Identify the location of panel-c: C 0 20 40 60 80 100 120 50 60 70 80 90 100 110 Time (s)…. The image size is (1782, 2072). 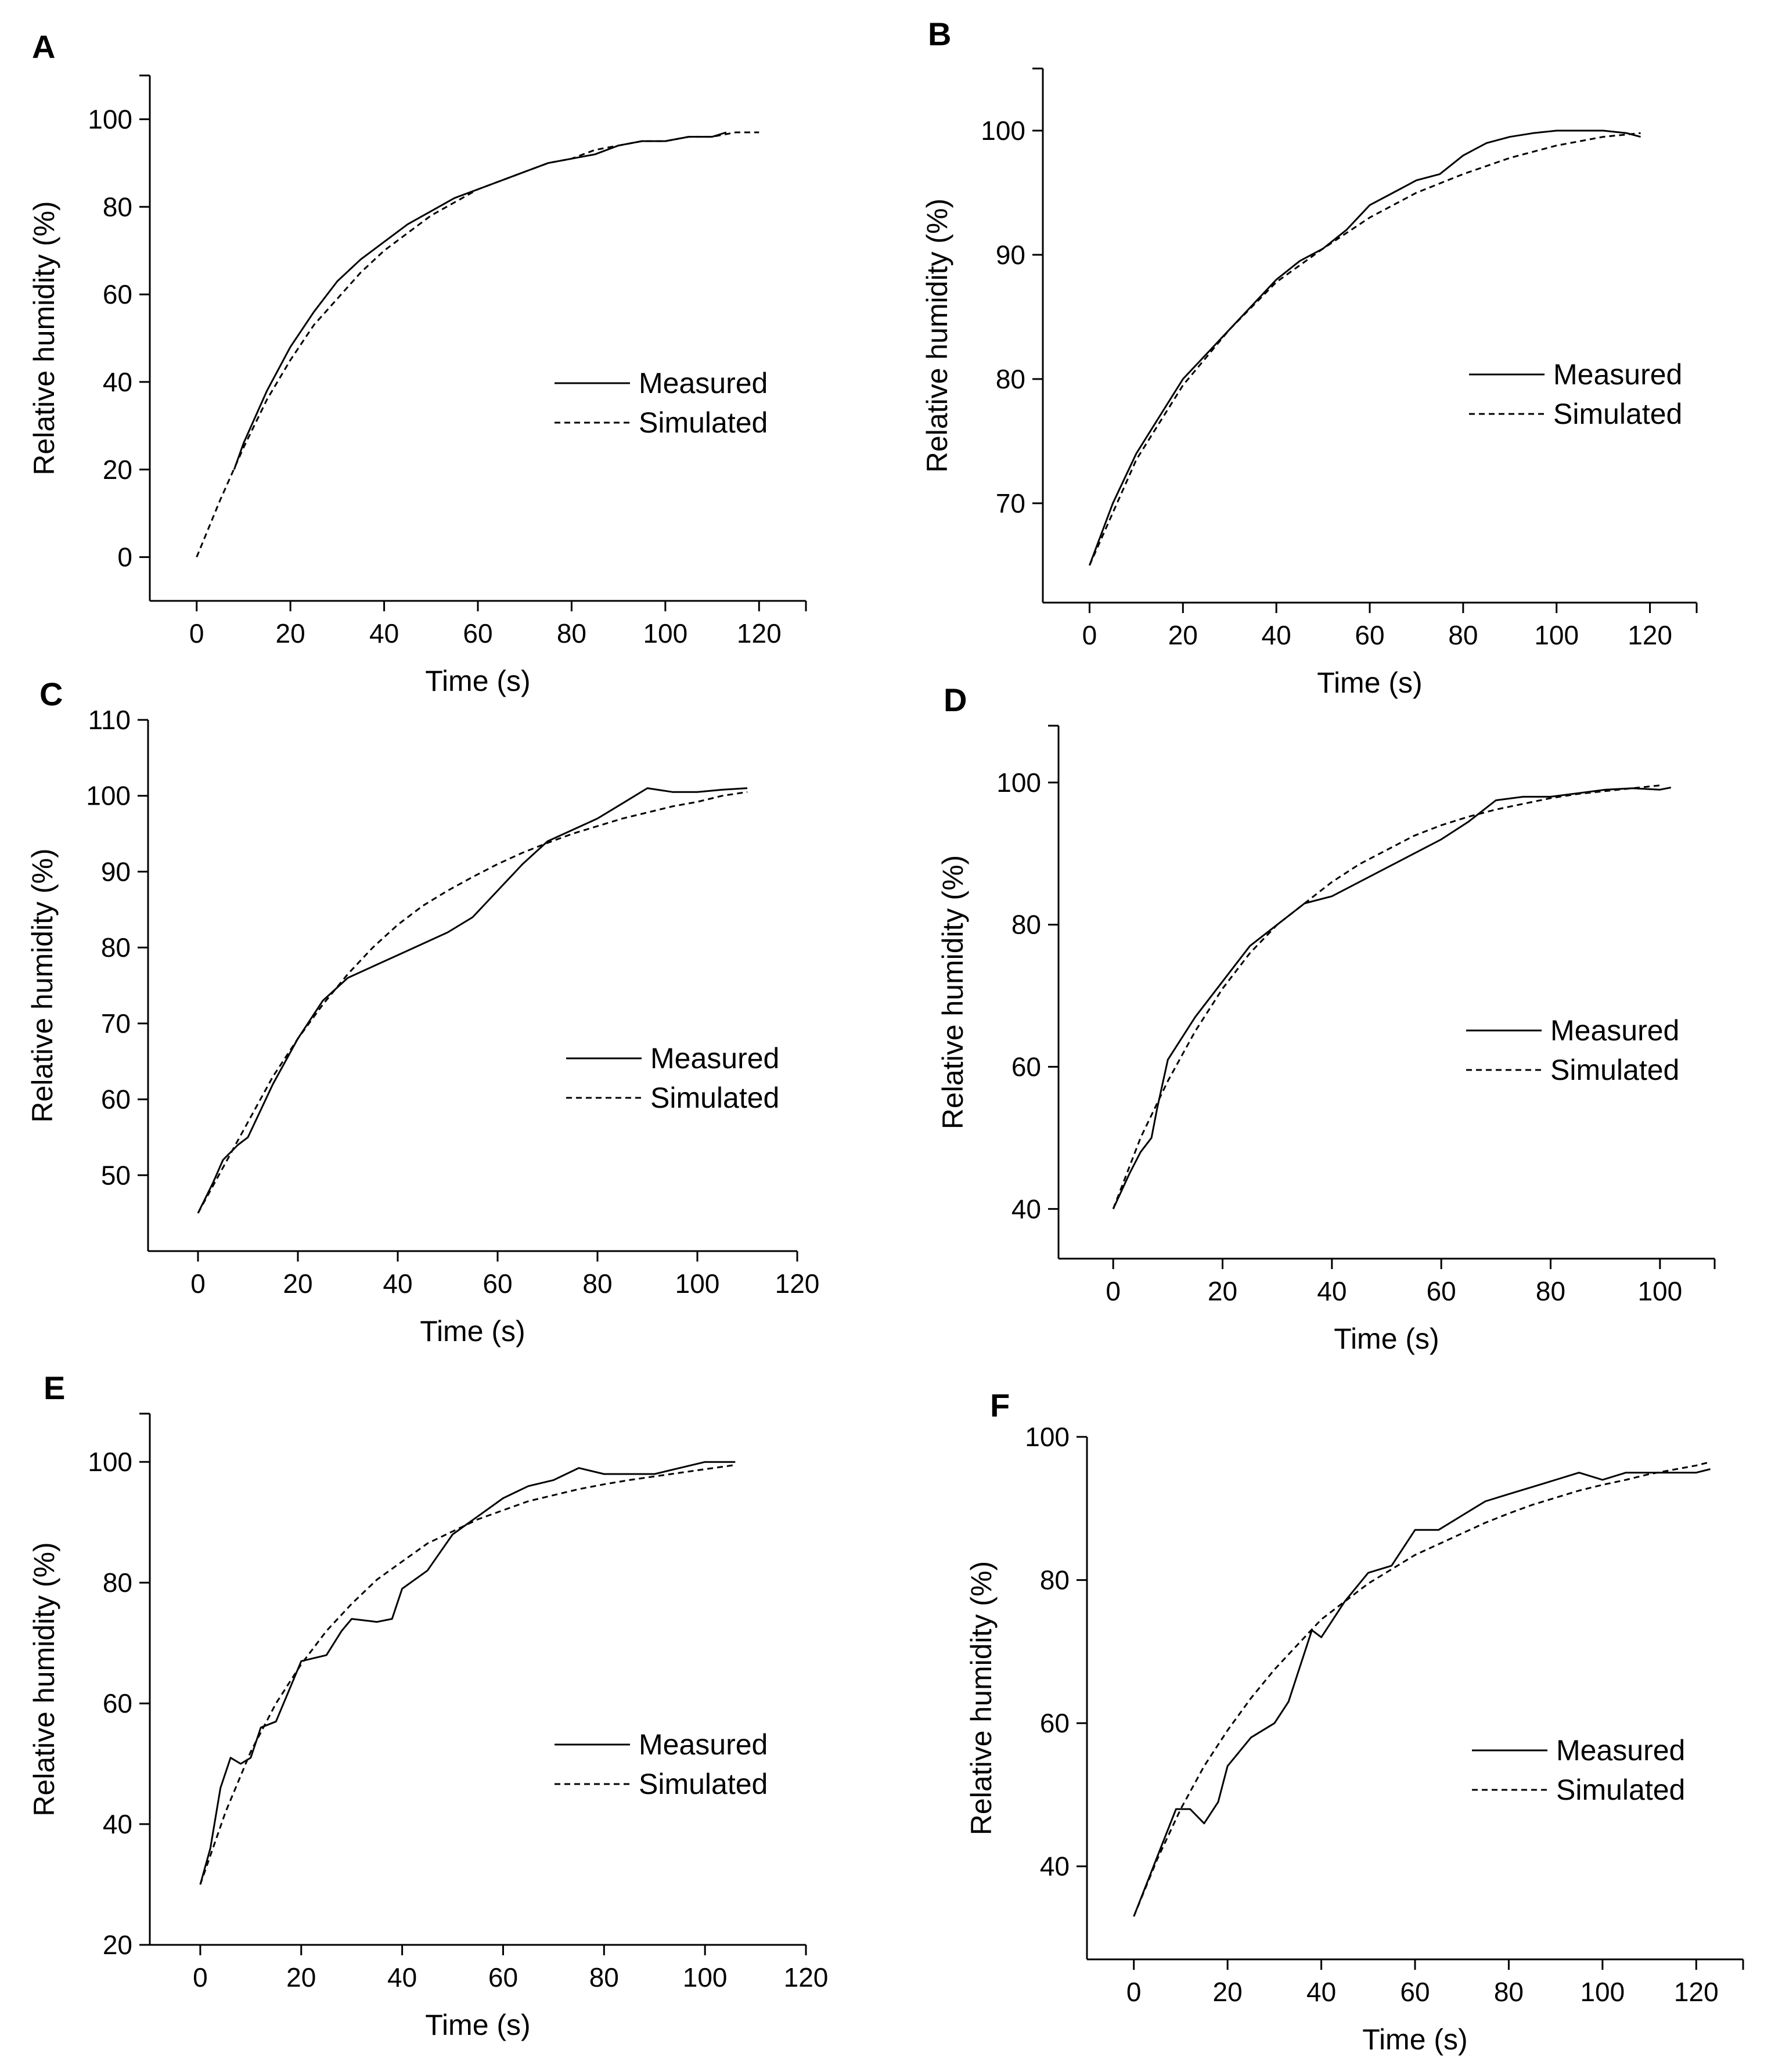
(423, 1011).